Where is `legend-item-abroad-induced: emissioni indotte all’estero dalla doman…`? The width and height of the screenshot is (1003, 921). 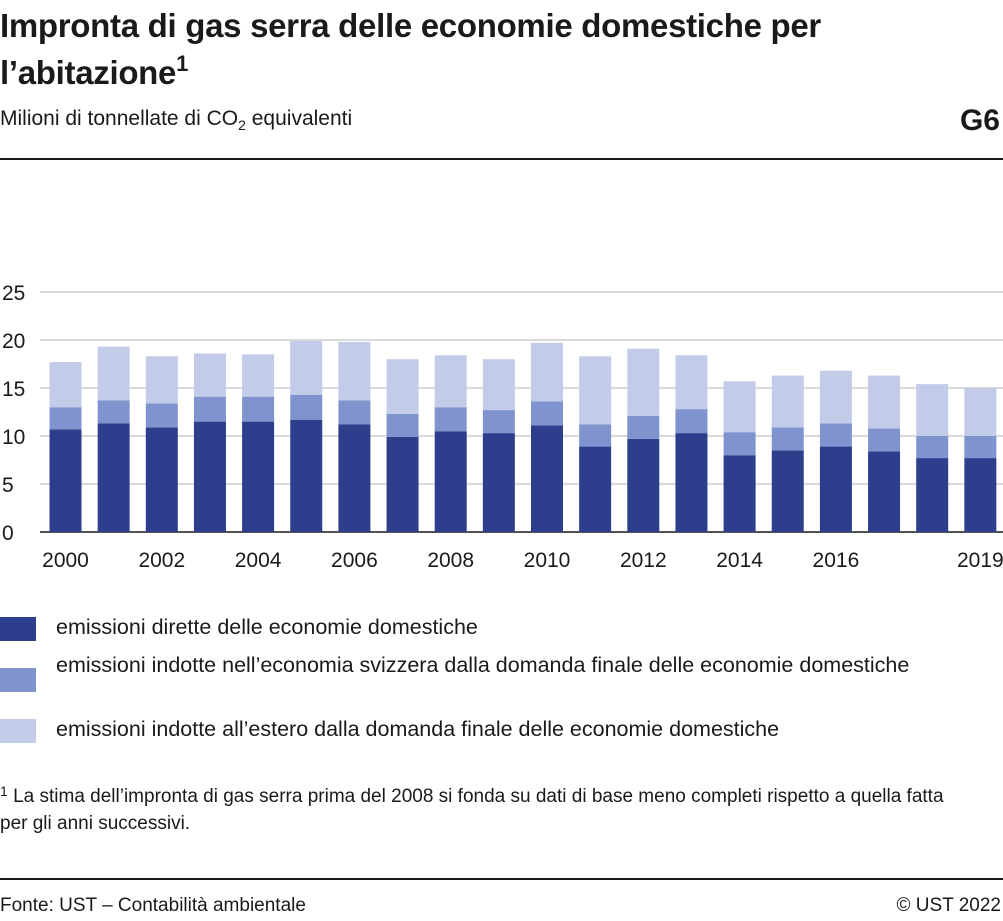
legend-item-abroad-induced: emissioni indotte all’estero dalla doman… is located at coordinates (458, 729).